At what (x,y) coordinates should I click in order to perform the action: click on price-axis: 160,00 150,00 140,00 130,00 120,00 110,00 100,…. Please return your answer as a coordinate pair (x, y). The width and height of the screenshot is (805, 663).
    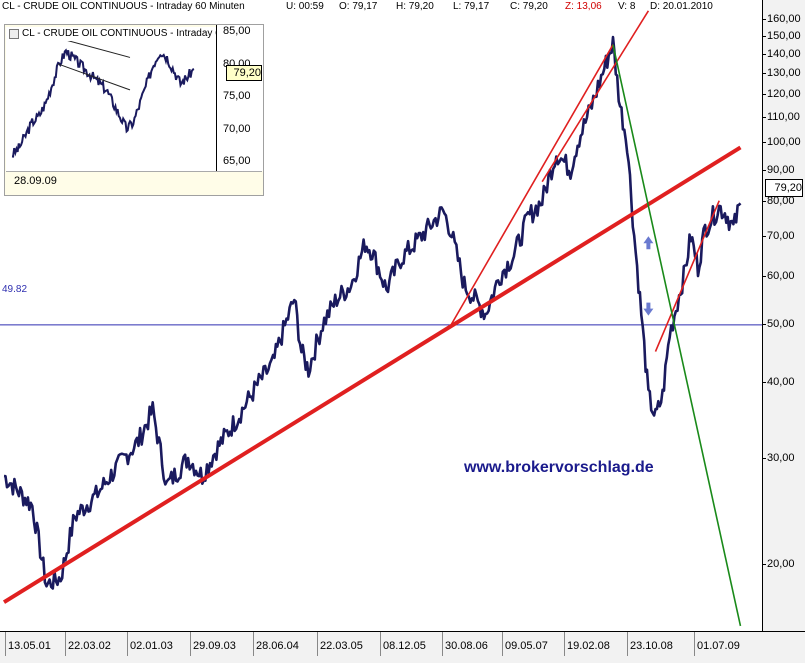
    Looking at the image, I should click on (783, 315).